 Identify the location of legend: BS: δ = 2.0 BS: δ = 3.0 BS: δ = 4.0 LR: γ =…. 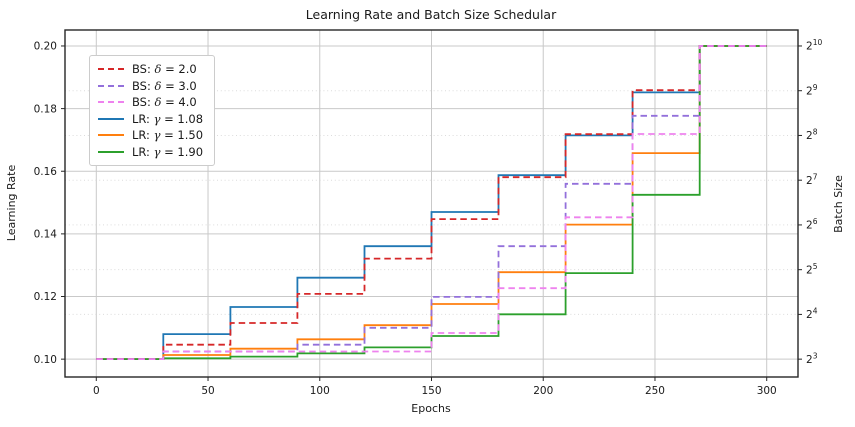
(152, 110).